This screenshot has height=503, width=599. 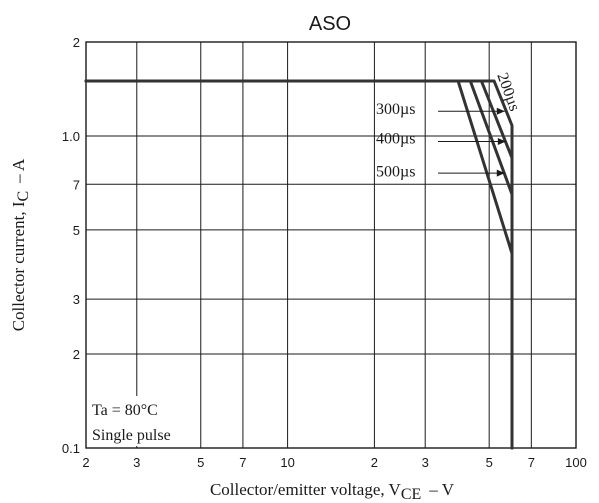 I want to click on x-axis-label: Collector/emitter voltage, VCE – V, so click(x=332, y=491).